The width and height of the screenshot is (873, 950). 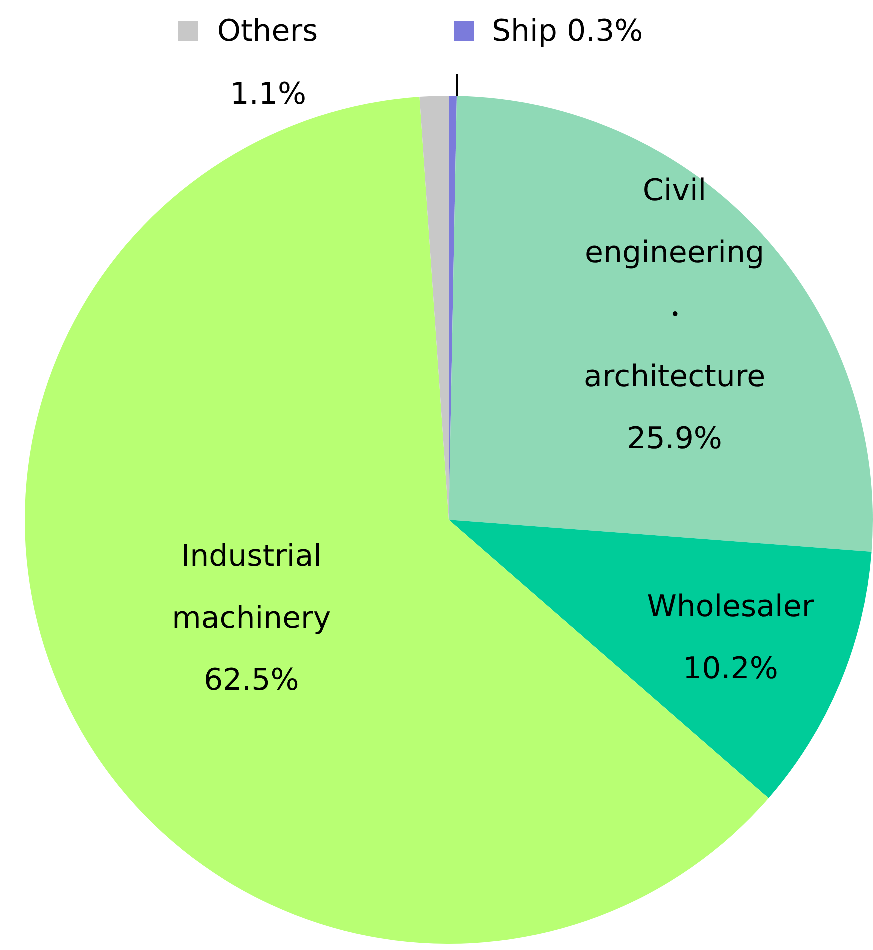 I want to click on slice-label: Wholesaler, so click(x=731, y=607).